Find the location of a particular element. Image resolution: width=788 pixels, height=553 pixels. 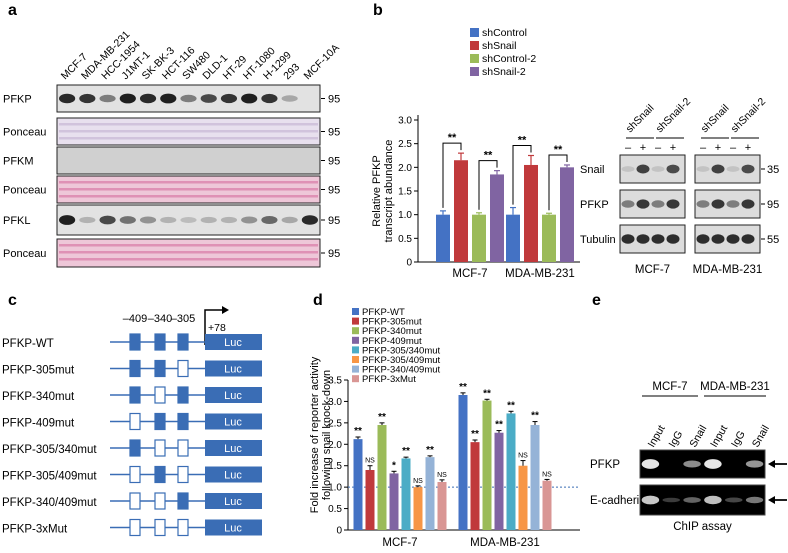

lane-label: MCF-10A is located at coordinates (322, 62).